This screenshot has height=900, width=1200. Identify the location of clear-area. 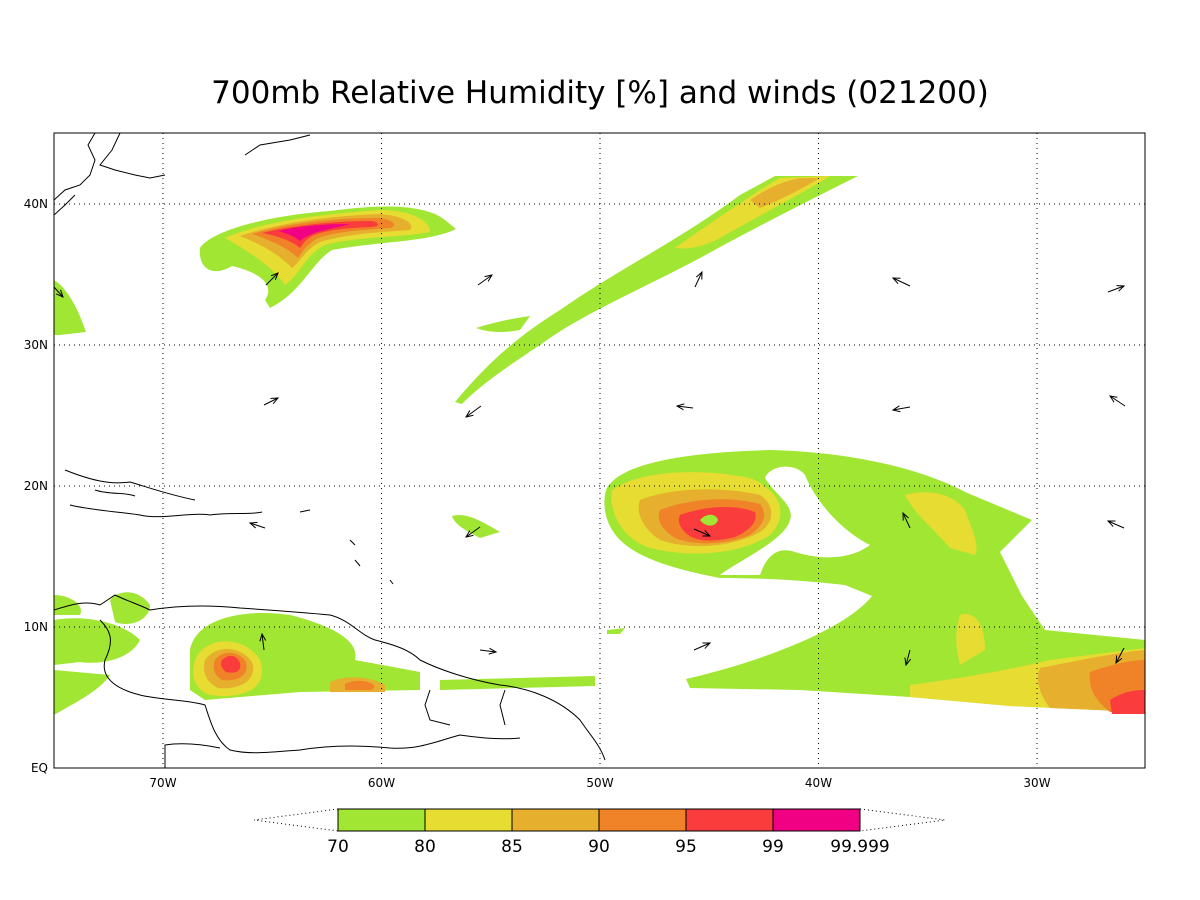
(795, 520).